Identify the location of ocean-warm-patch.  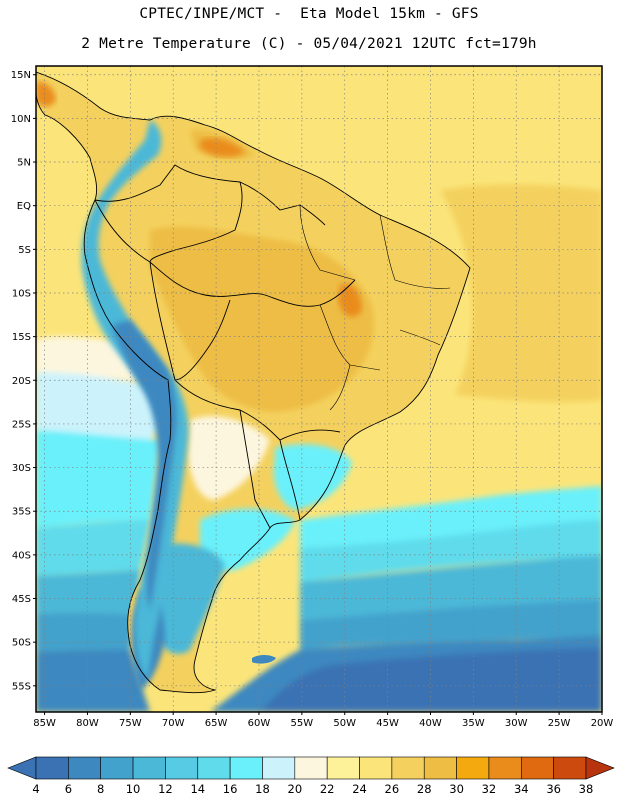
(521, 293).